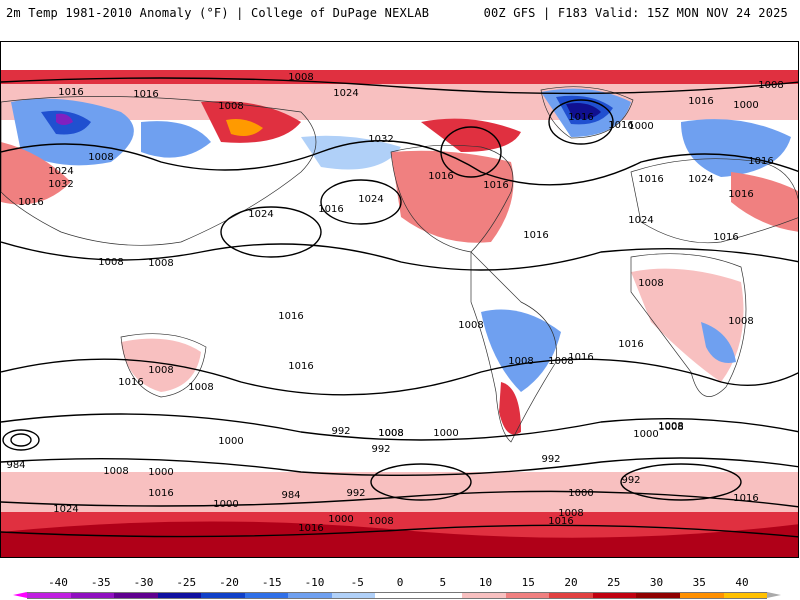  What do you see at coordinates (143, 582) in the screenshot?
I see `colorbar-tick-label: -30` at bounding box center [143, 582].